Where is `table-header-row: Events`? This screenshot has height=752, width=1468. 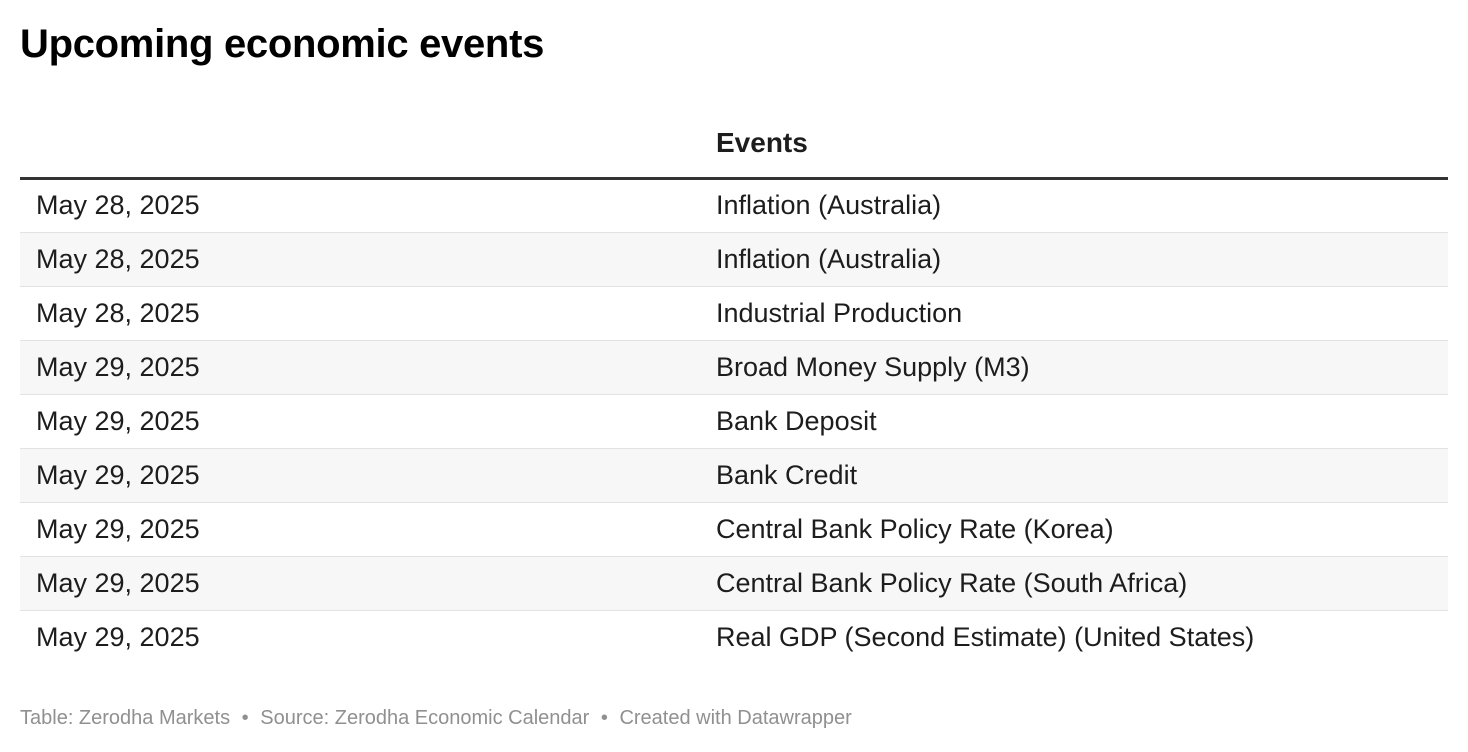 table-header-row: Events is located at coordinates (734, 144).